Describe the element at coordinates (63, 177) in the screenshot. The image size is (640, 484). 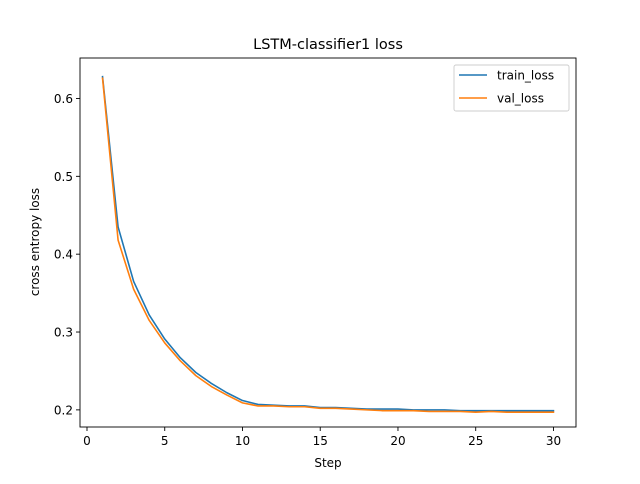
I see `y-tick-label: 0.5` at that location.